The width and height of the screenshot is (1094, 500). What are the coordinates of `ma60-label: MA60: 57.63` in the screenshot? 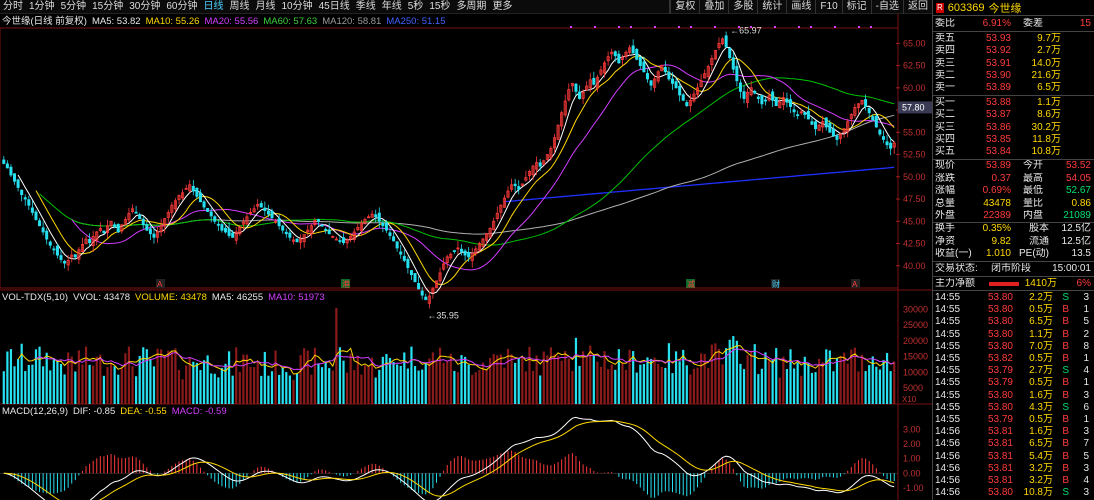 It's located at (290, 21).